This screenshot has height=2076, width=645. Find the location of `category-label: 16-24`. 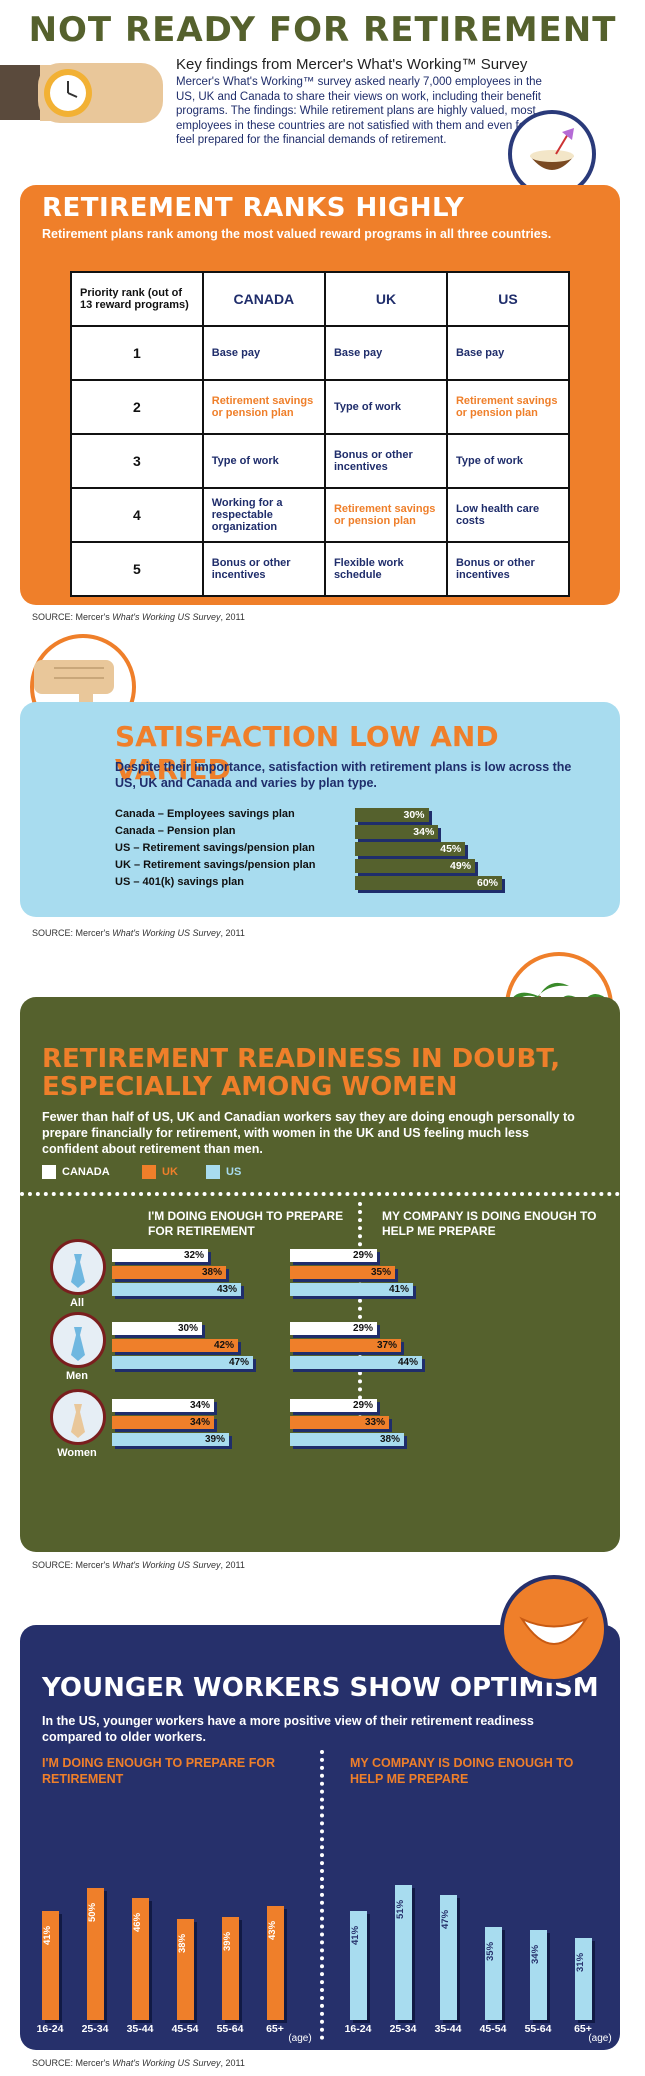

category-label: 16-24 is located at coordinates (50, 2029).